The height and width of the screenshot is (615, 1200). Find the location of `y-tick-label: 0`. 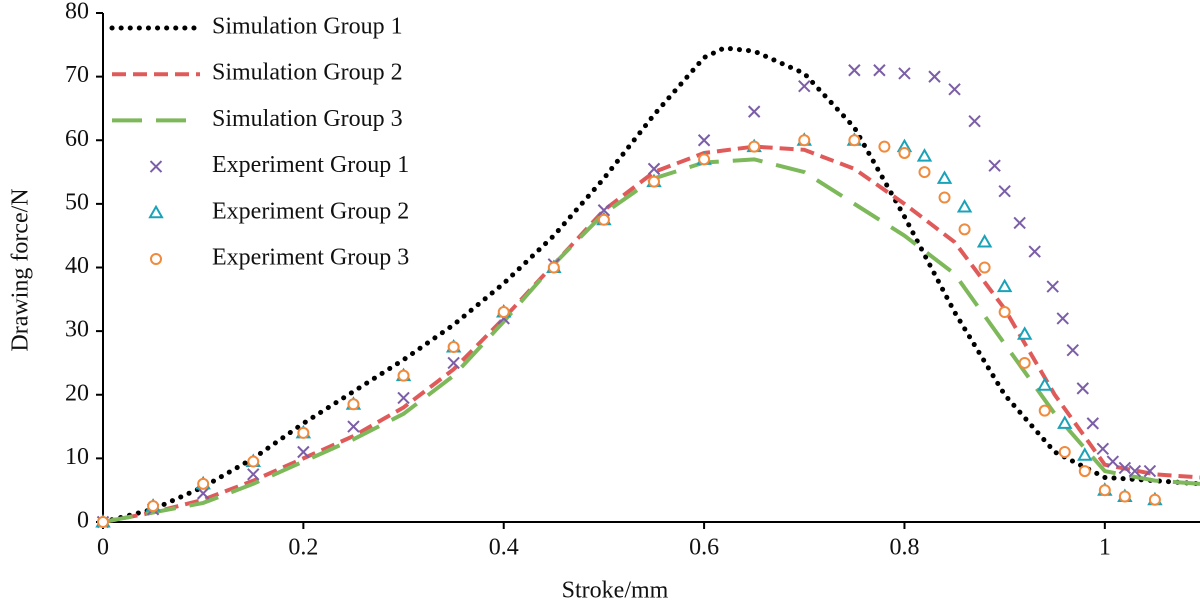

y-tick-label: 0 is located at coordinates (83, 521).